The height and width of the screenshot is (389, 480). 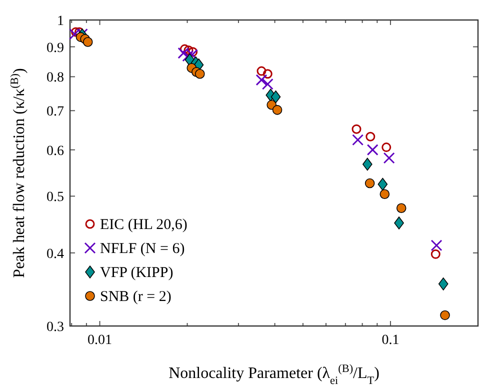 I want to click on y-tick-label: 0.6, so click(x=55, y=151).